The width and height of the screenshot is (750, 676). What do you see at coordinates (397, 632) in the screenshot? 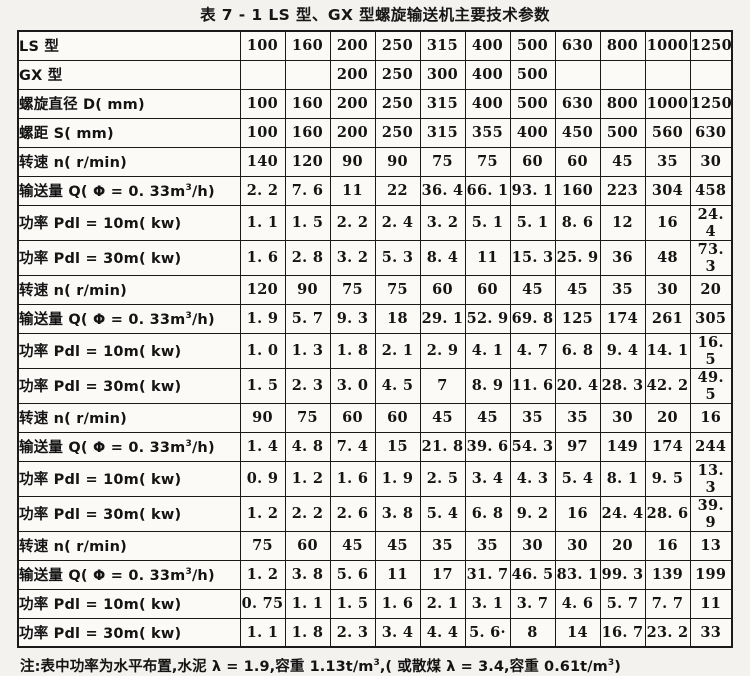
I see `table-cell: 3. 4` at bounding box center [397, 632].